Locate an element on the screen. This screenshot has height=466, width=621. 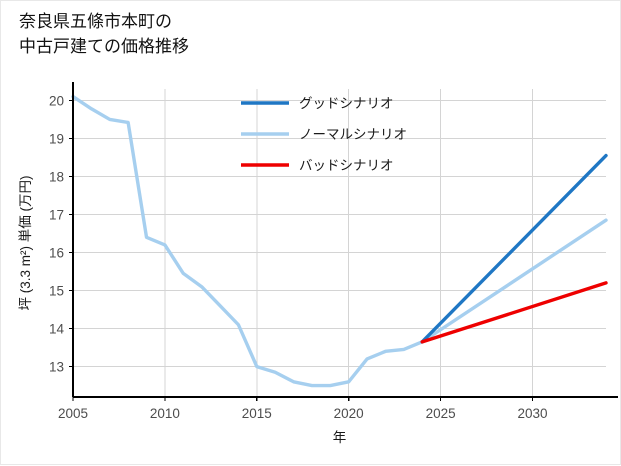
x-tick-label: 2010 is located at coordinates (165, 413).